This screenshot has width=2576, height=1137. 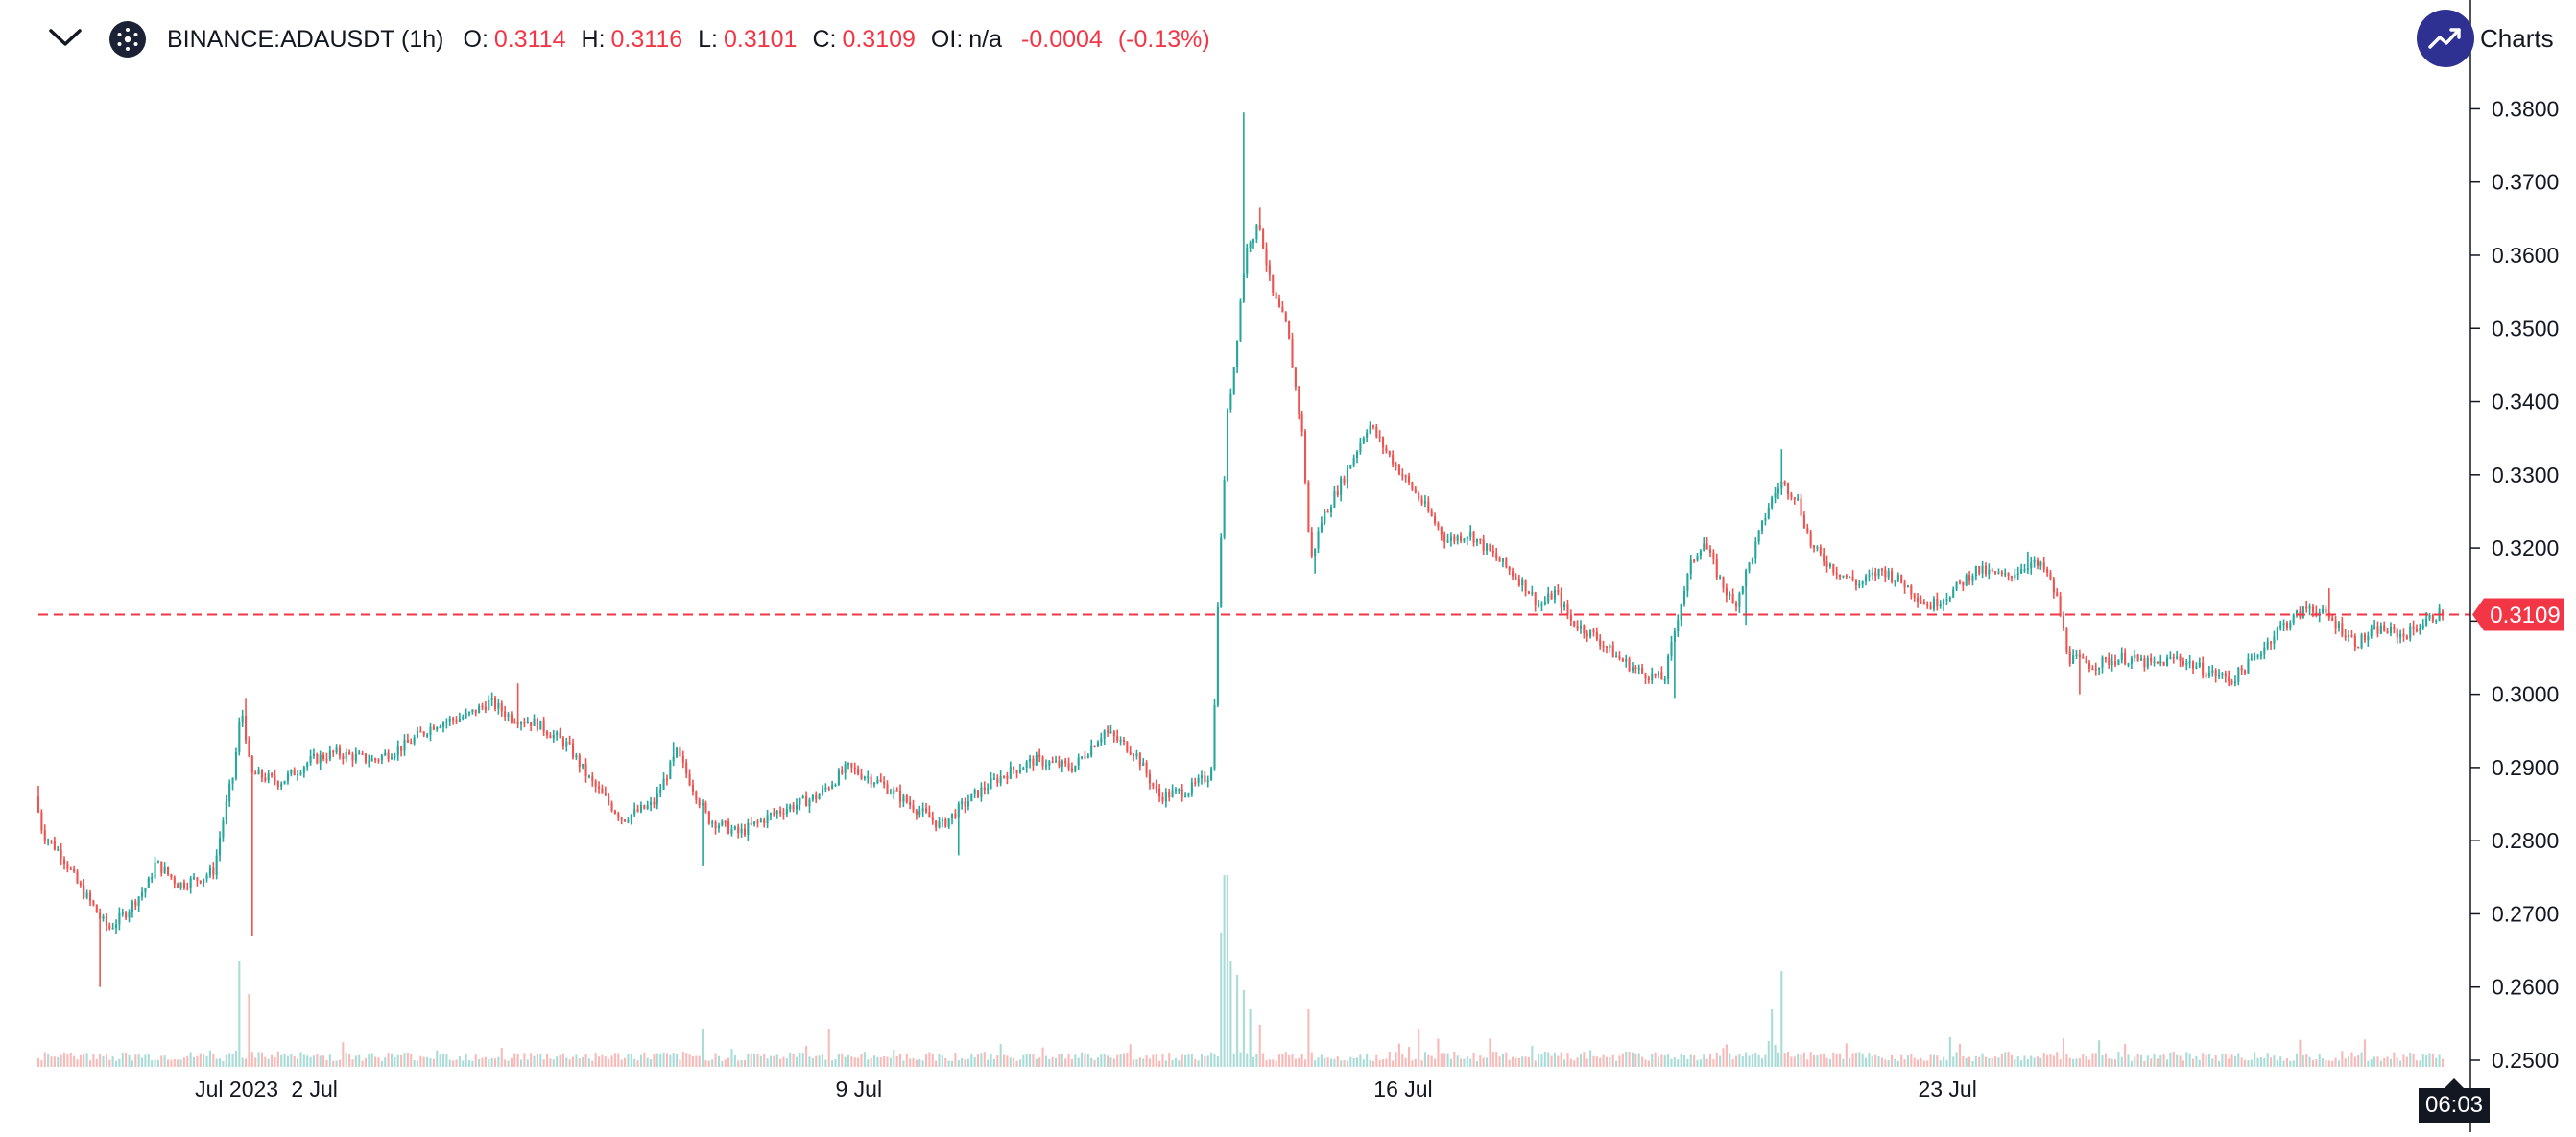 I want to click on symbol-name: BINANCE:ADAUSDT (1h), so click(x=305, y=39).